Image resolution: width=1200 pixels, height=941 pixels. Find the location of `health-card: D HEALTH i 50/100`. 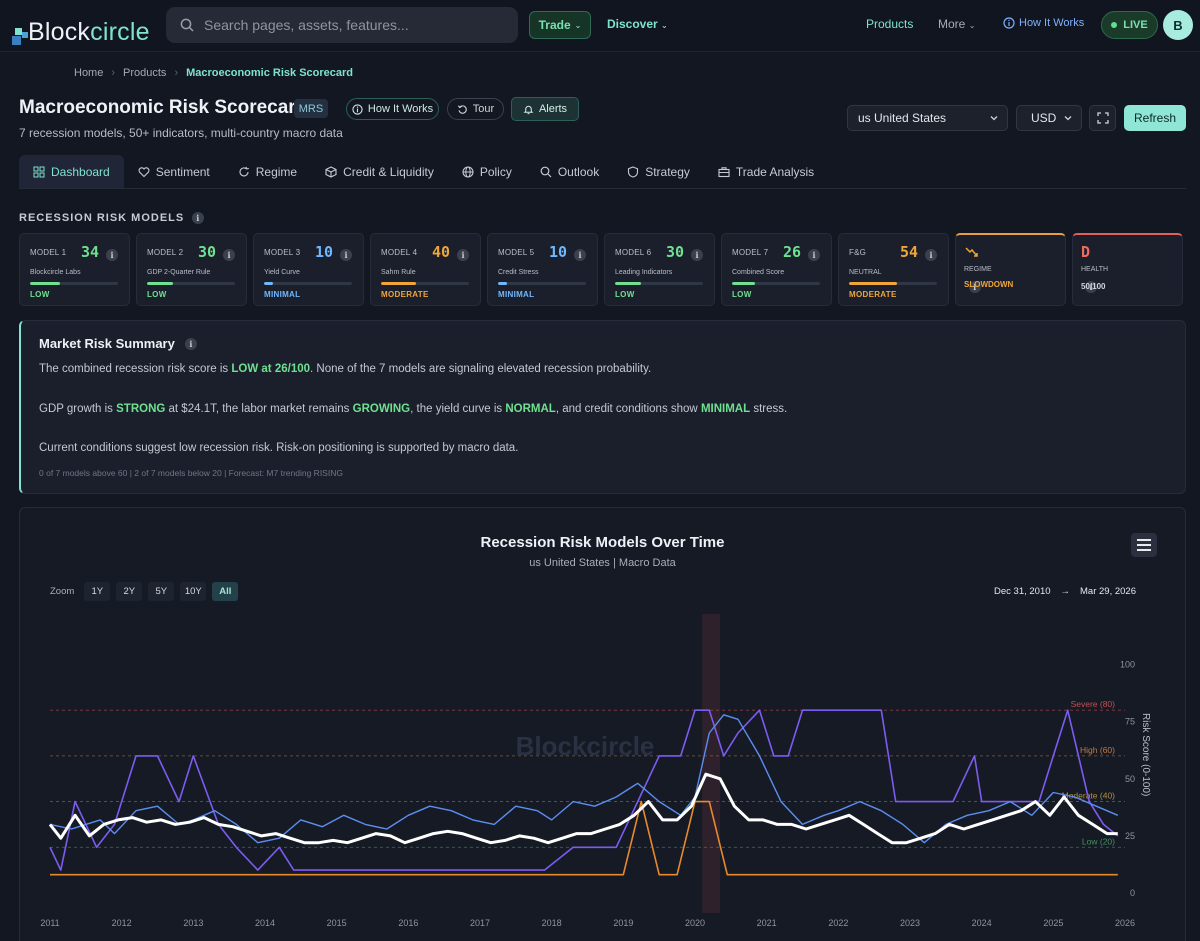

health-card: D HEALTH i 50/100 is located at coordinates (1127, 269).